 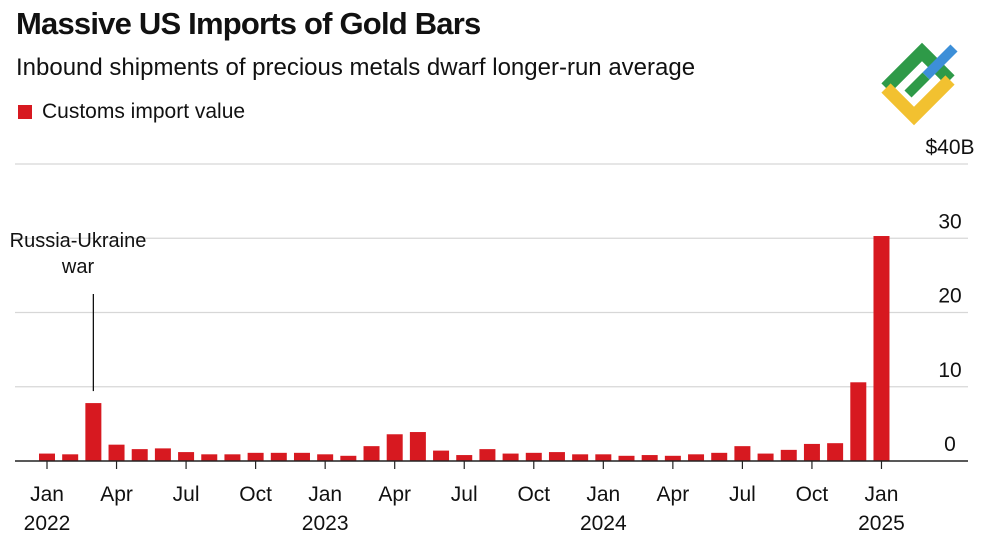 I want to click on brand-logo-icon, so click(x=919, y=84).